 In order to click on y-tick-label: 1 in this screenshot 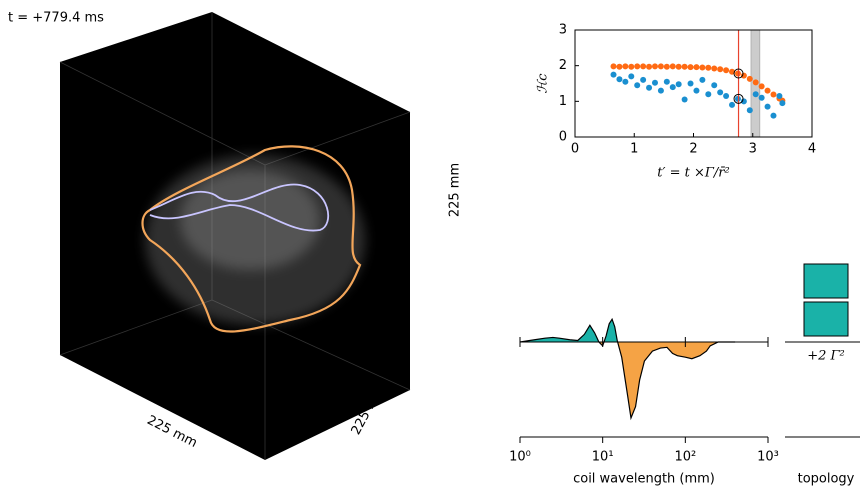, I will do `click(563, 101)`.